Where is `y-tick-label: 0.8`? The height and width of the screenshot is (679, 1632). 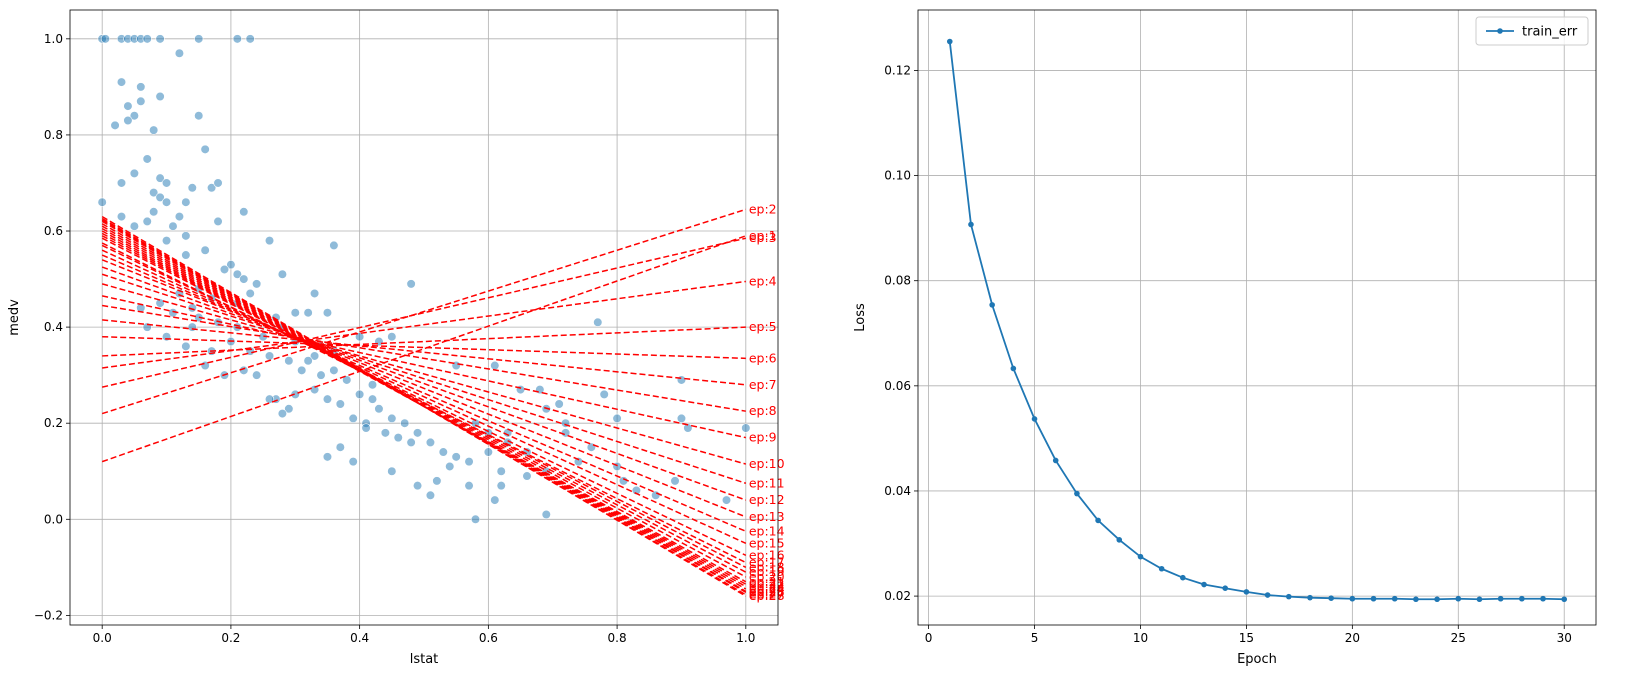 y-tick-label: 0.8 is located at coordinates (53, 135).